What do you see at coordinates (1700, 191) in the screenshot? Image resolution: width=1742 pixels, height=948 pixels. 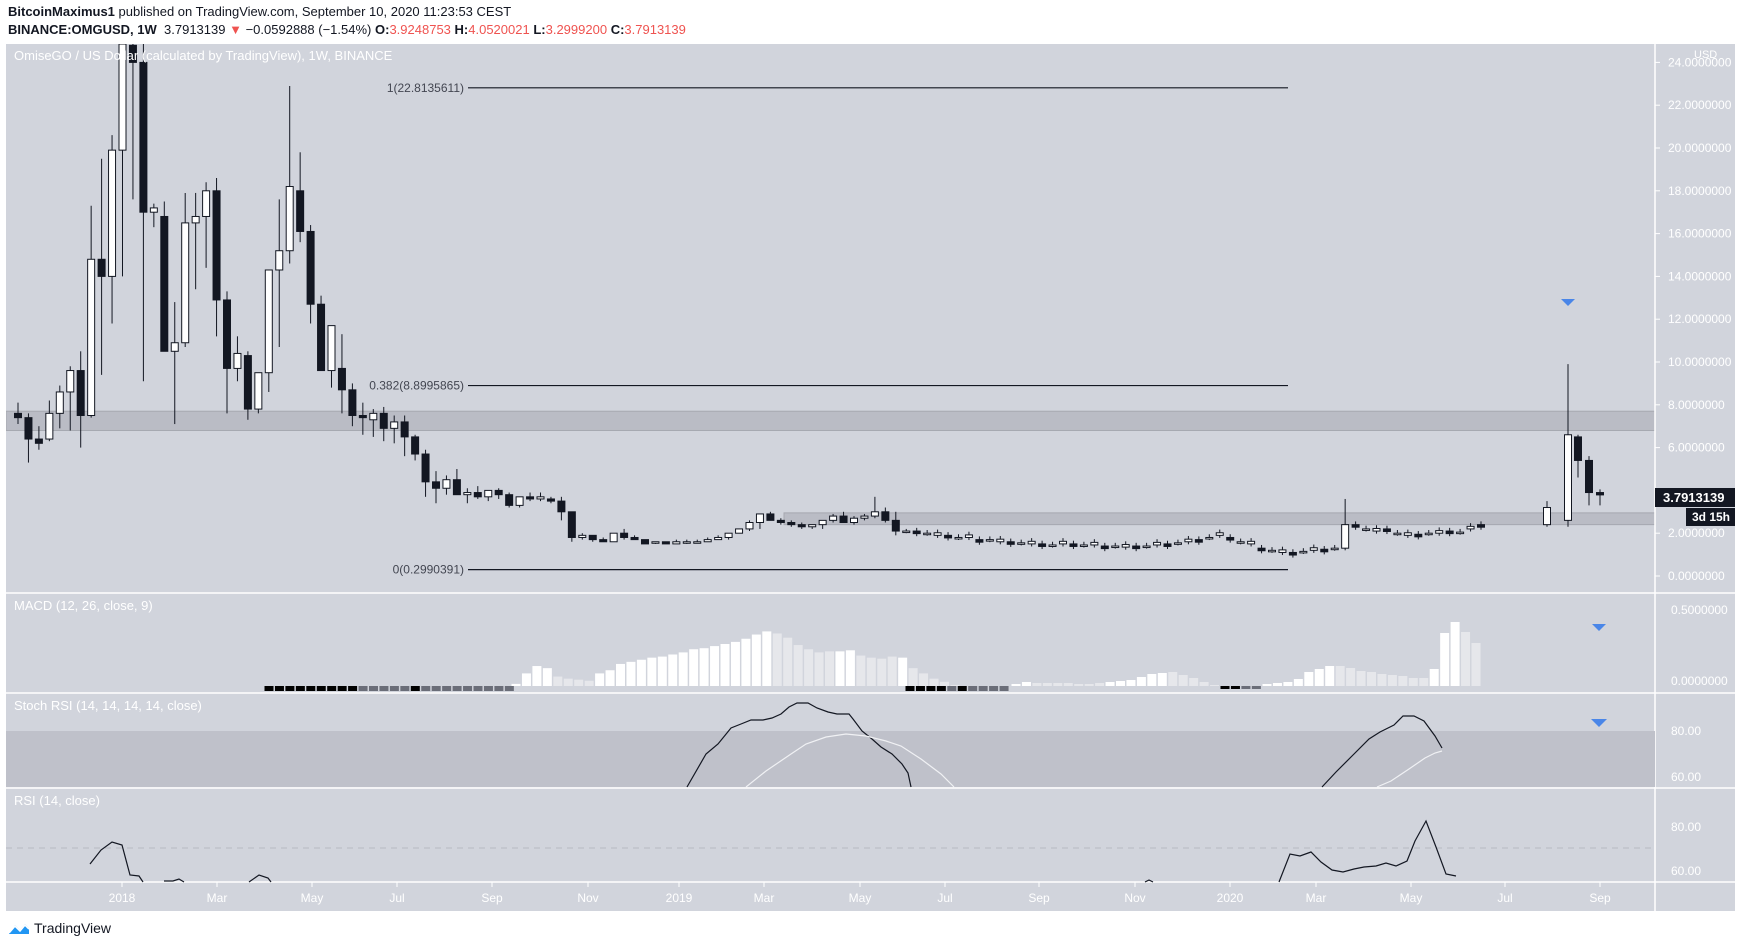 I see `price-tick-label: 18.0000000` at bounding box center [1700, 191].